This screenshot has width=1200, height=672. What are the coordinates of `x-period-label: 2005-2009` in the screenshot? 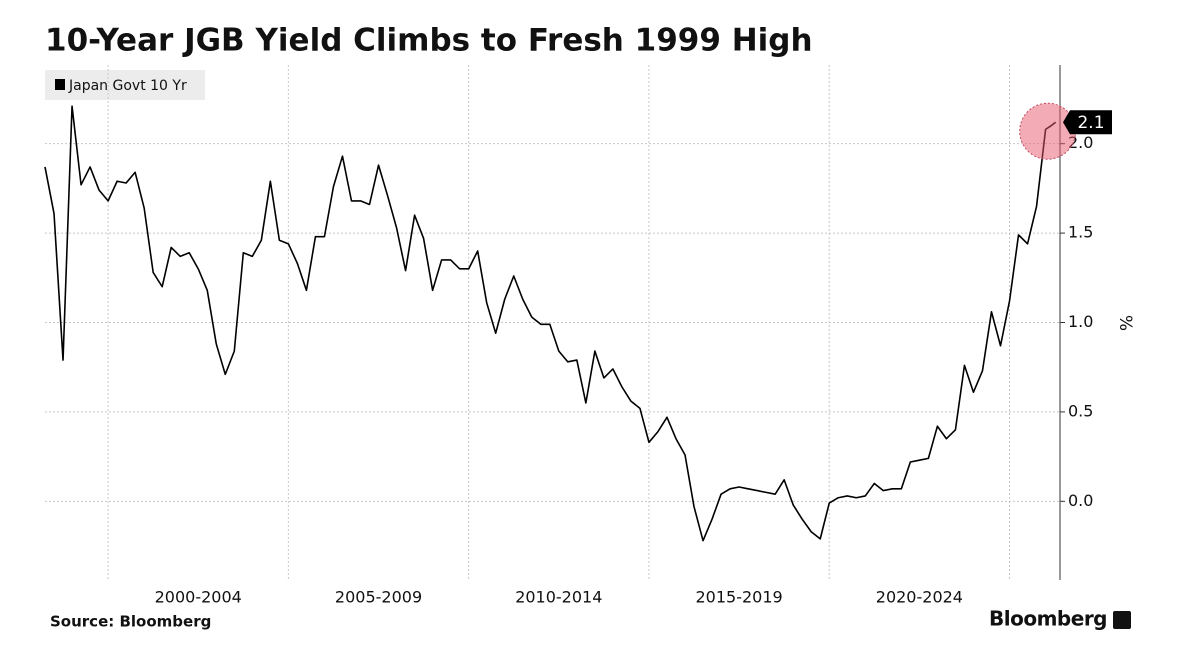 It's located at (378, 597).